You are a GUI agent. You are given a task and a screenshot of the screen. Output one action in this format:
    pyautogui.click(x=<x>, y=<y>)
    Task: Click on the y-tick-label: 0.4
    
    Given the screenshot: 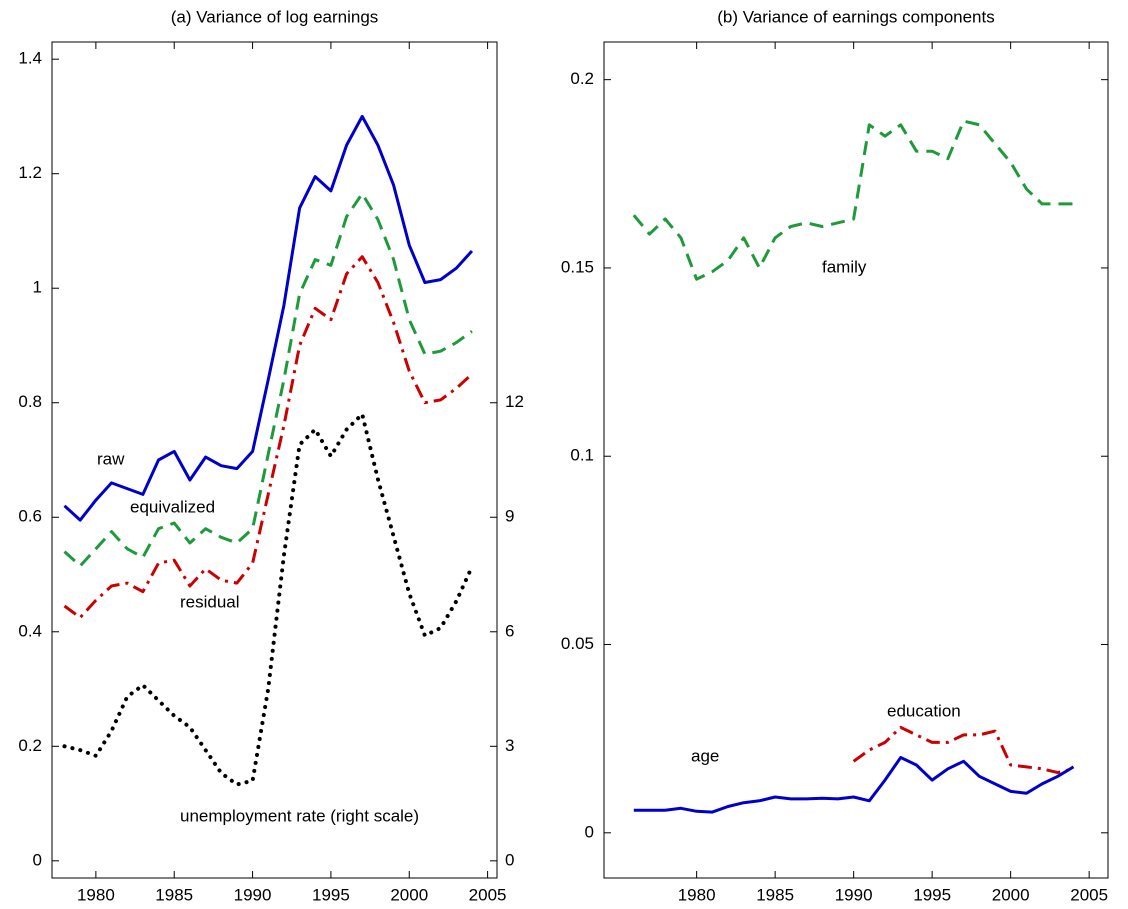 What is the action you would take?
    pyautogui.click(x=30, y=630)
    